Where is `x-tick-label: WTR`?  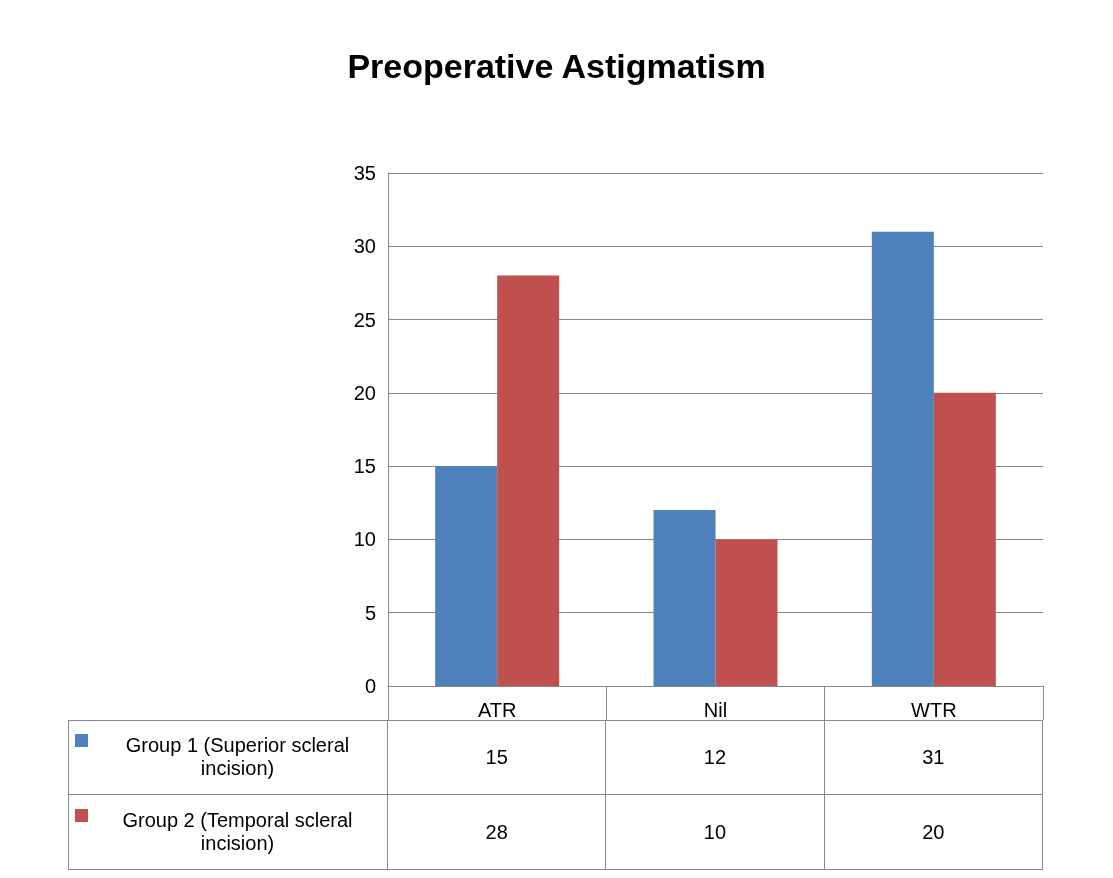
x-tick-label: WTR is located at coordinates (934, 710).